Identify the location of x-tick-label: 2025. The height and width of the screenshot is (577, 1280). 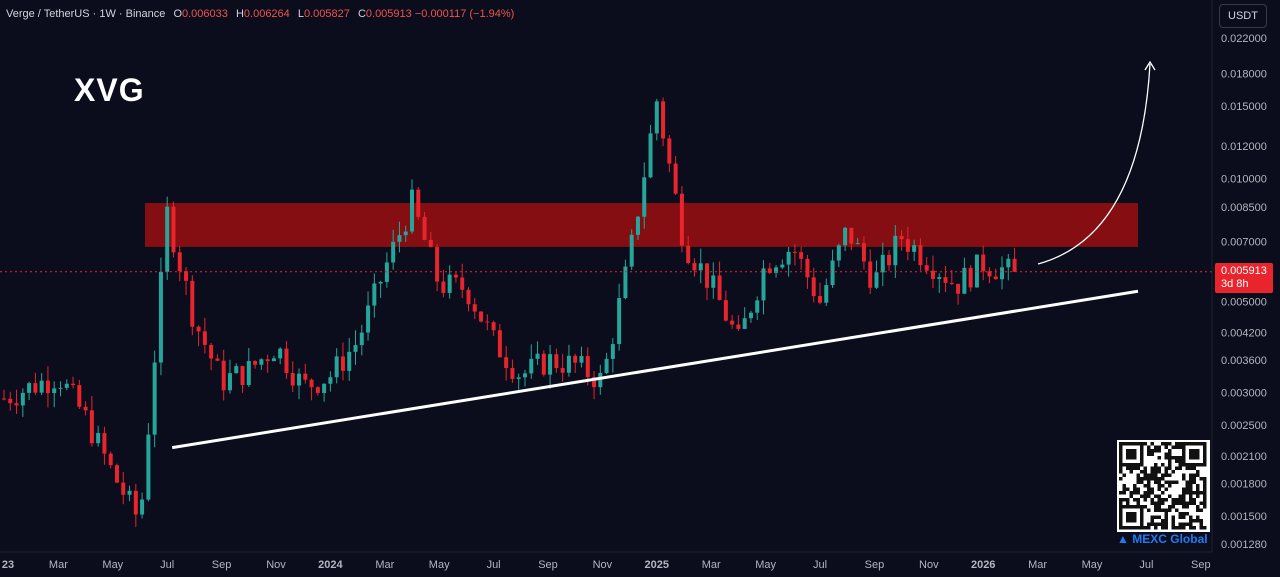
(657, 565).